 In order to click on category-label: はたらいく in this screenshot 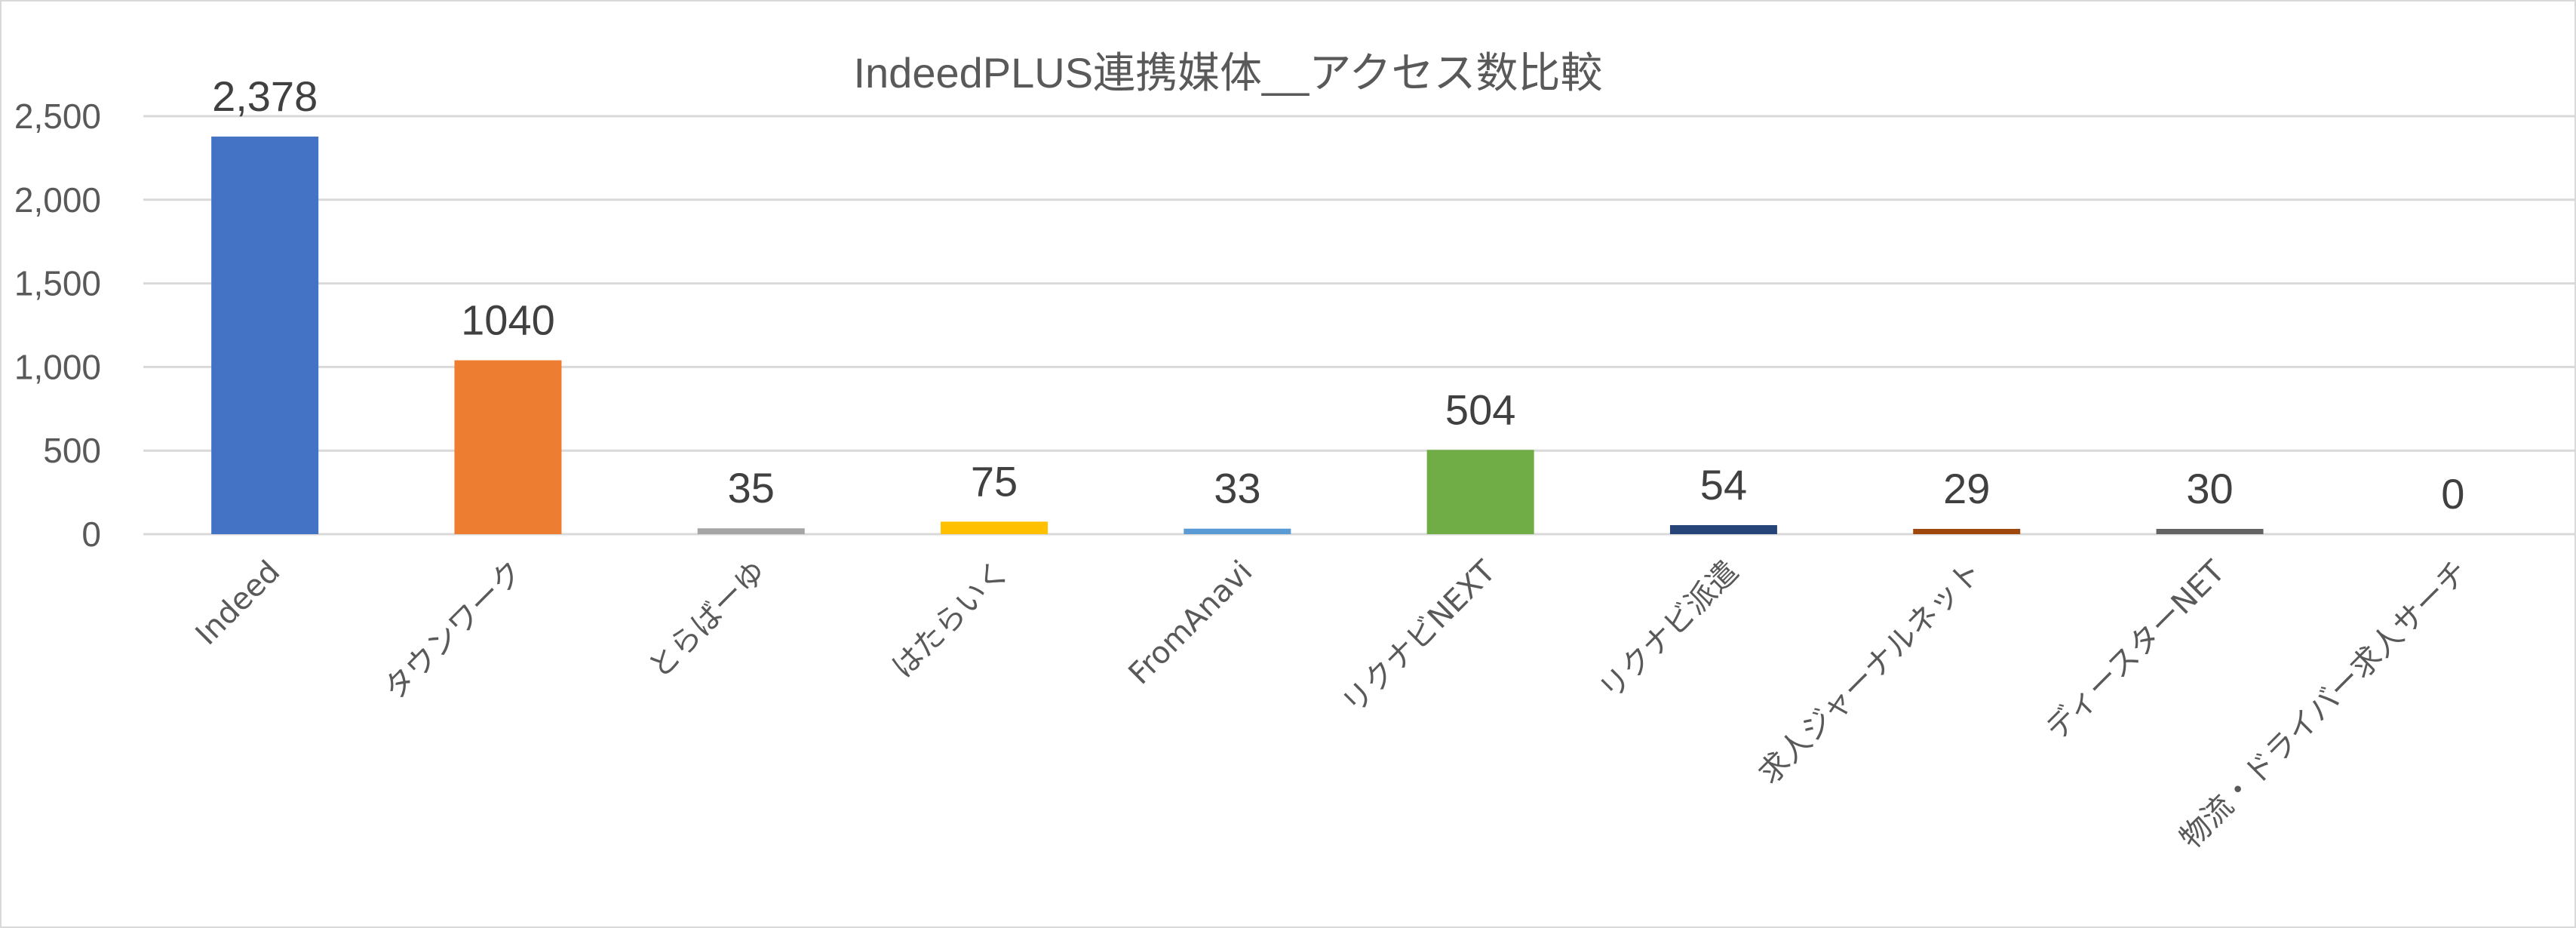, I will do `click(951, 620)`.